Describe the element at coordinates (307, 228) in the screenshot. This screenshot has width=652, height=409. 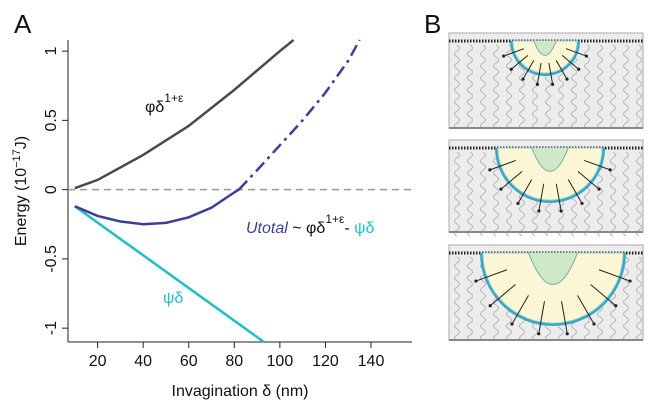
I see `annotation-part: ~ φδ` at that location.